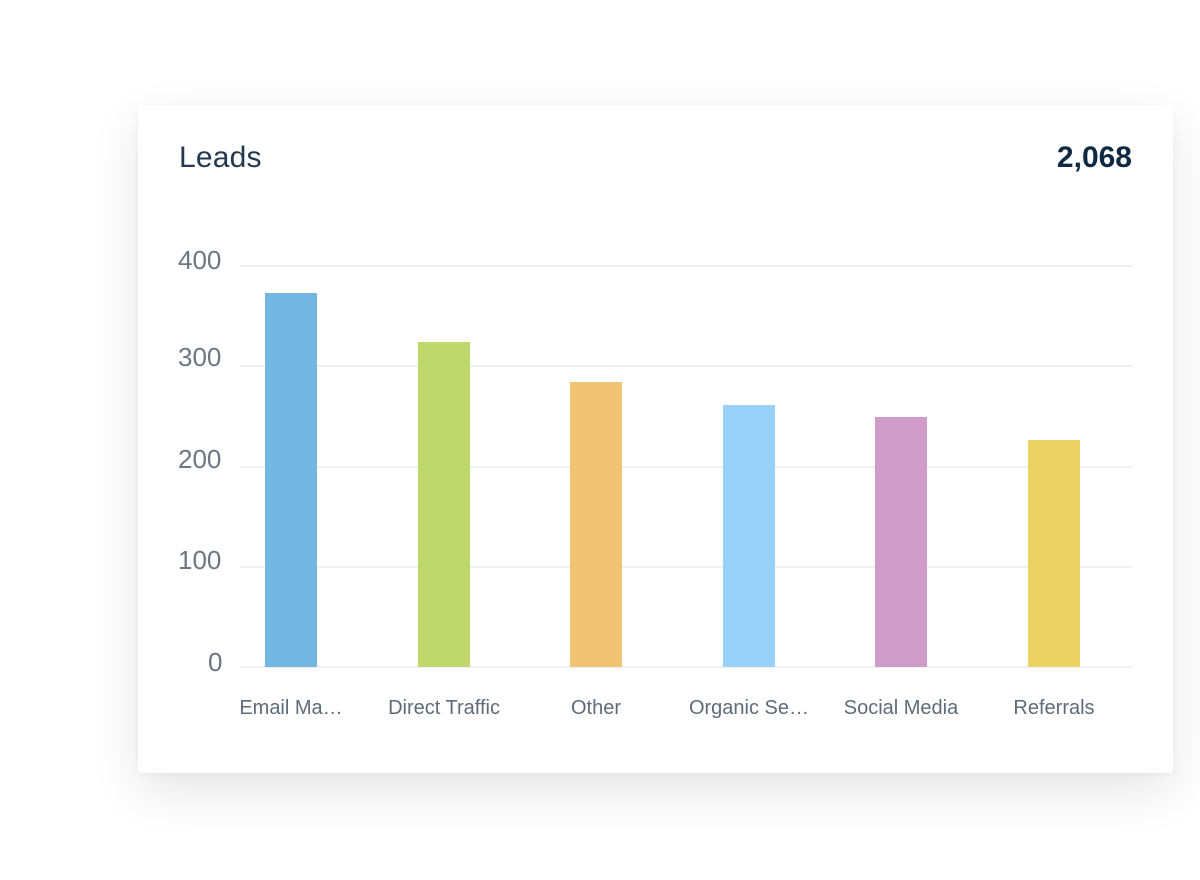 The image size is (1200, 880). Describe the element at coordinates (291, 480) in the screenshot. I see `bar-email-marketing` at that location.